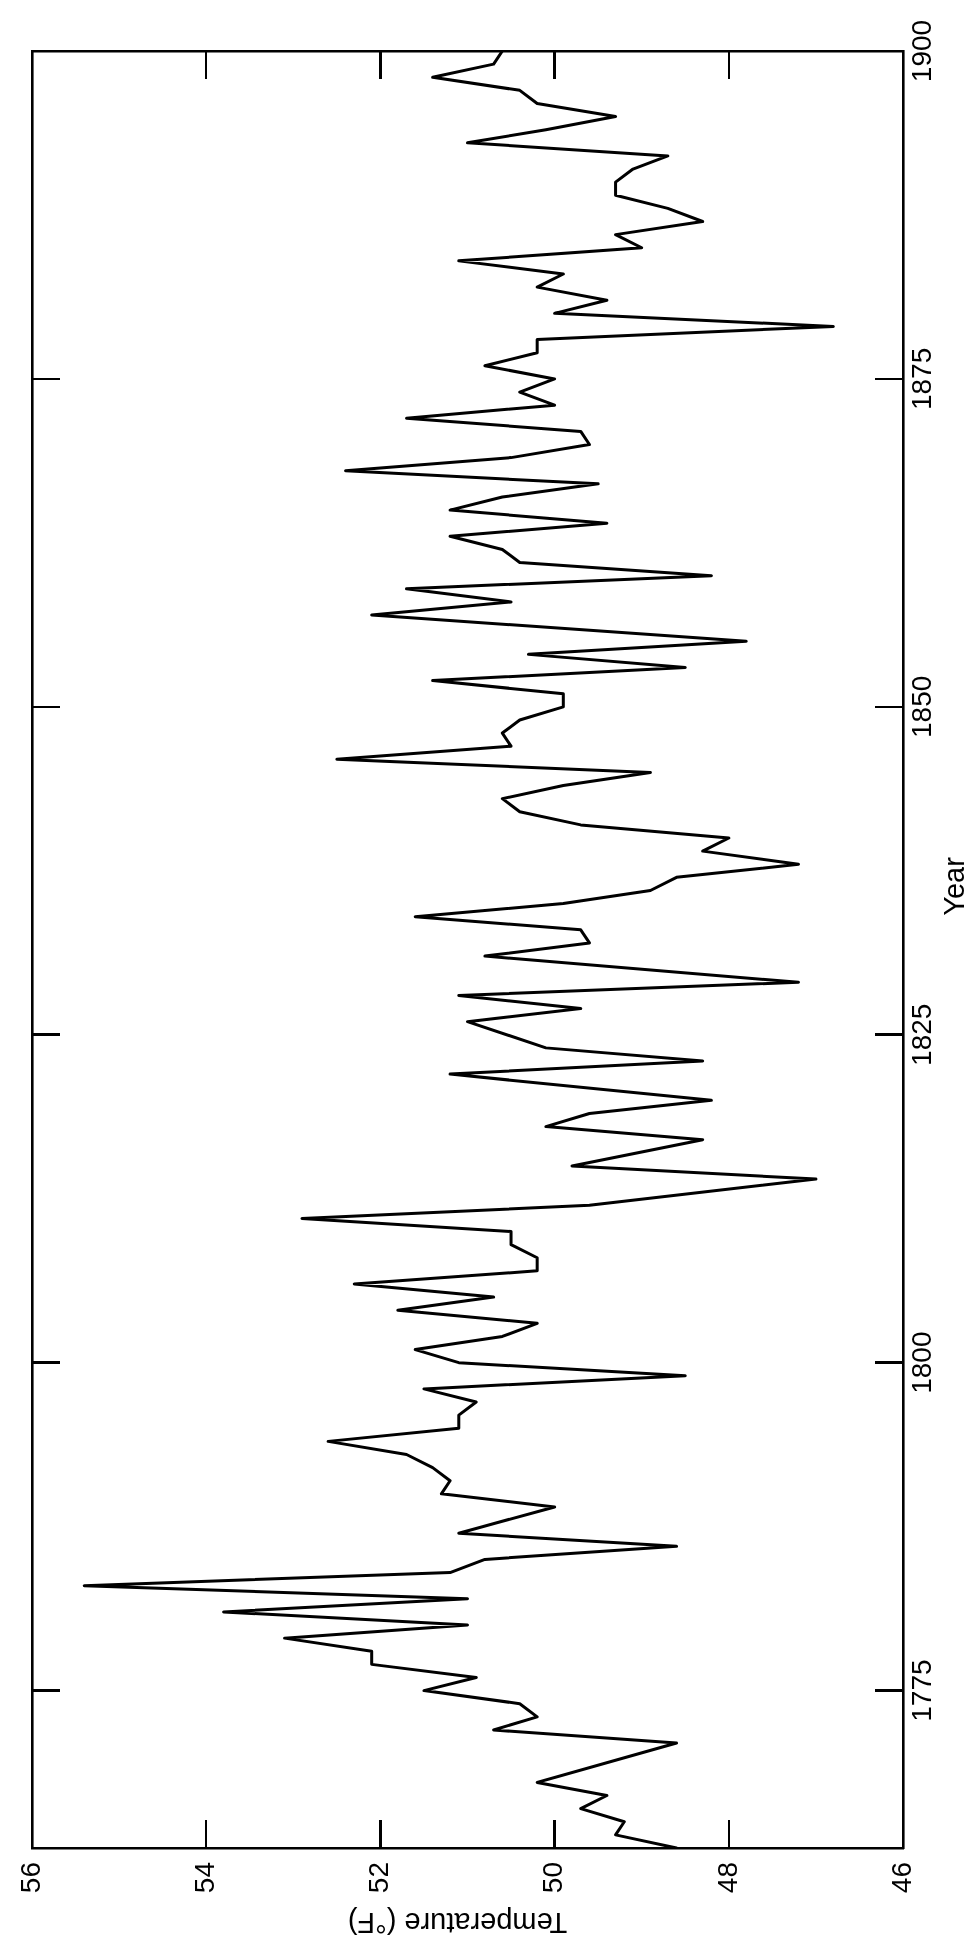  I want to click on y-tick-label: 1900, so click(921, 51).